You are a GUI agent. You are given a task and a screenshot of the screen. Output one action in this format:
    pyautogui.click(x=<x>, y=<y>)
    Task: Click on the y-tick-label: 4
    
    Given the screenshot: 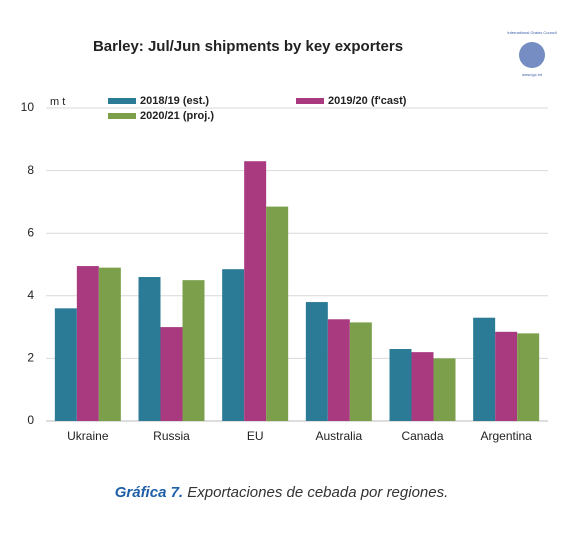 What is the action you would take?
    pyautogui.click(x=30, y=295)
    